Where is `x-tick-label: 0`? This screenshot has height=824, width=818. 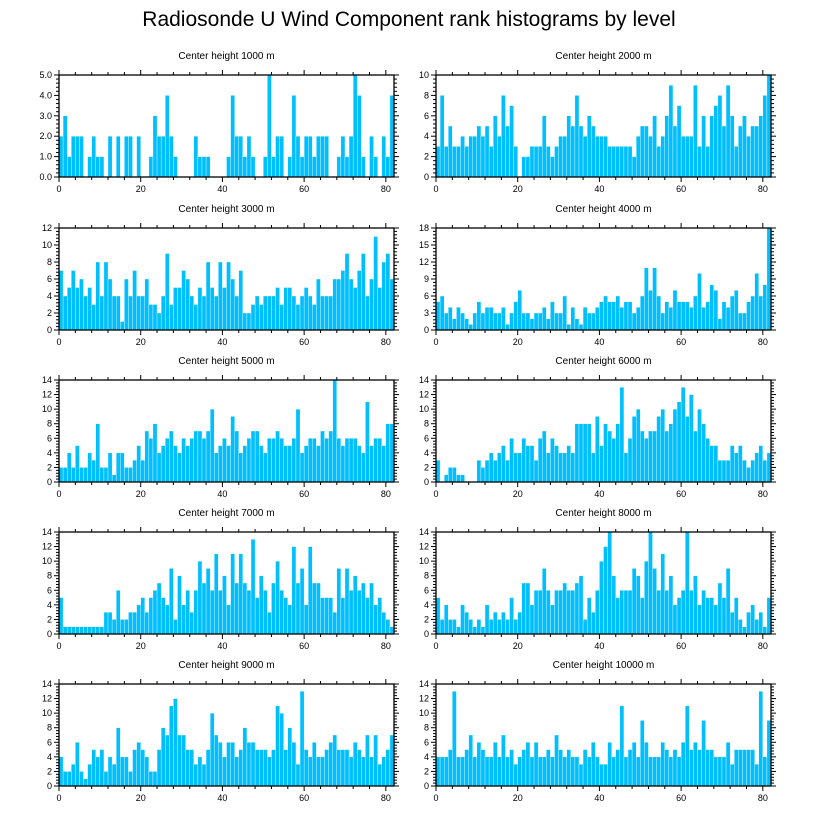 x-tick-label: 0 is located at coordinates (435, 189).